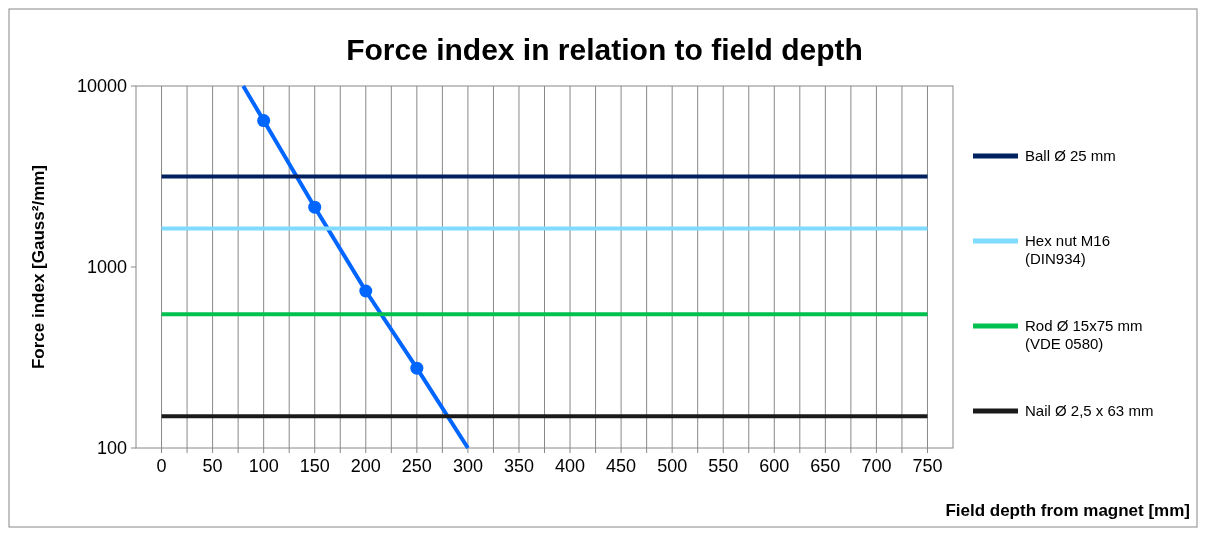 The image size is (1208, 539). Describe the element at coordinates (161, 466) in the screenshot. I see `x-tick-label: 0` at that location.